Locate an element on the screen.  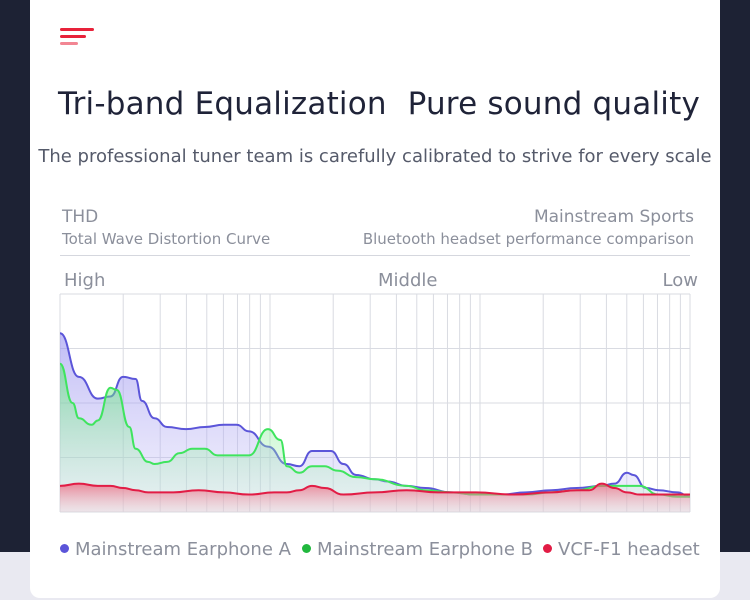
comparison-caption: Bluetooth headset performance comparison is located at coordinates (528, 239).